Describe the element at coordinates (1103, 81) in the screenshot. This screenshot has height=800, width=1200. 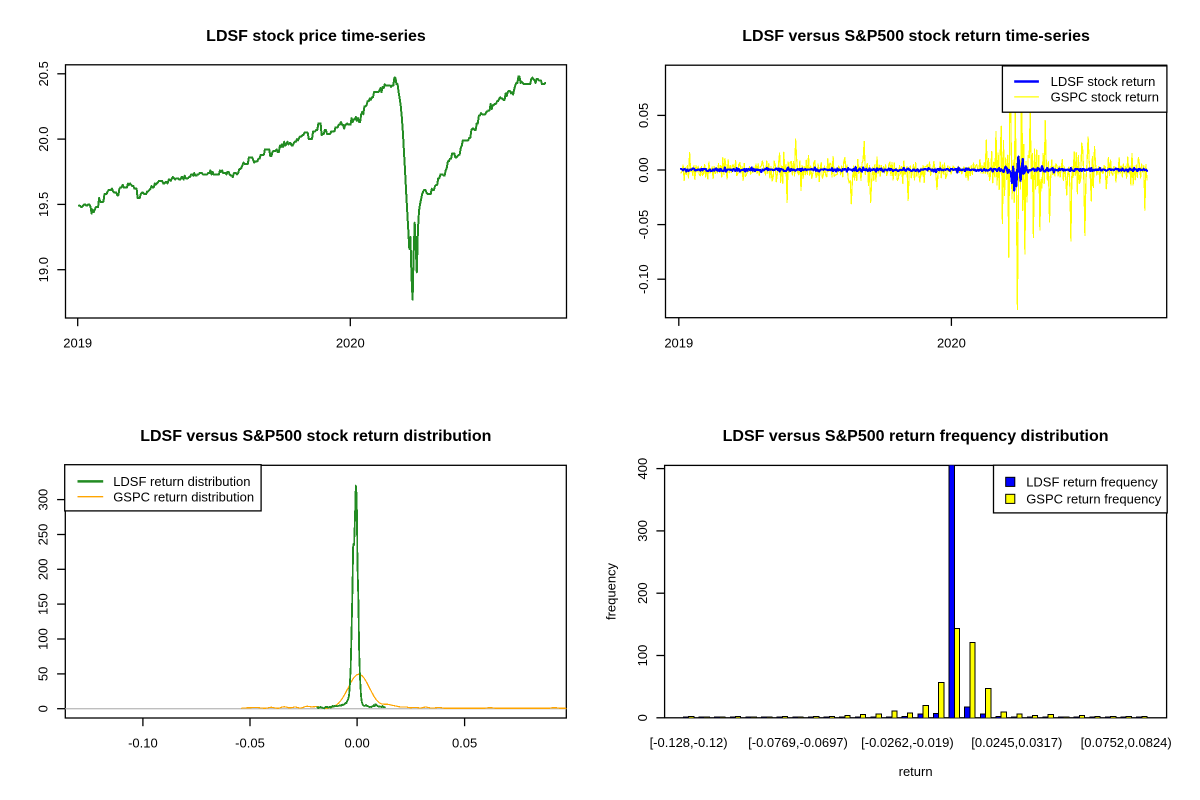
I see `svg-text: LDSF stock return` at that location.